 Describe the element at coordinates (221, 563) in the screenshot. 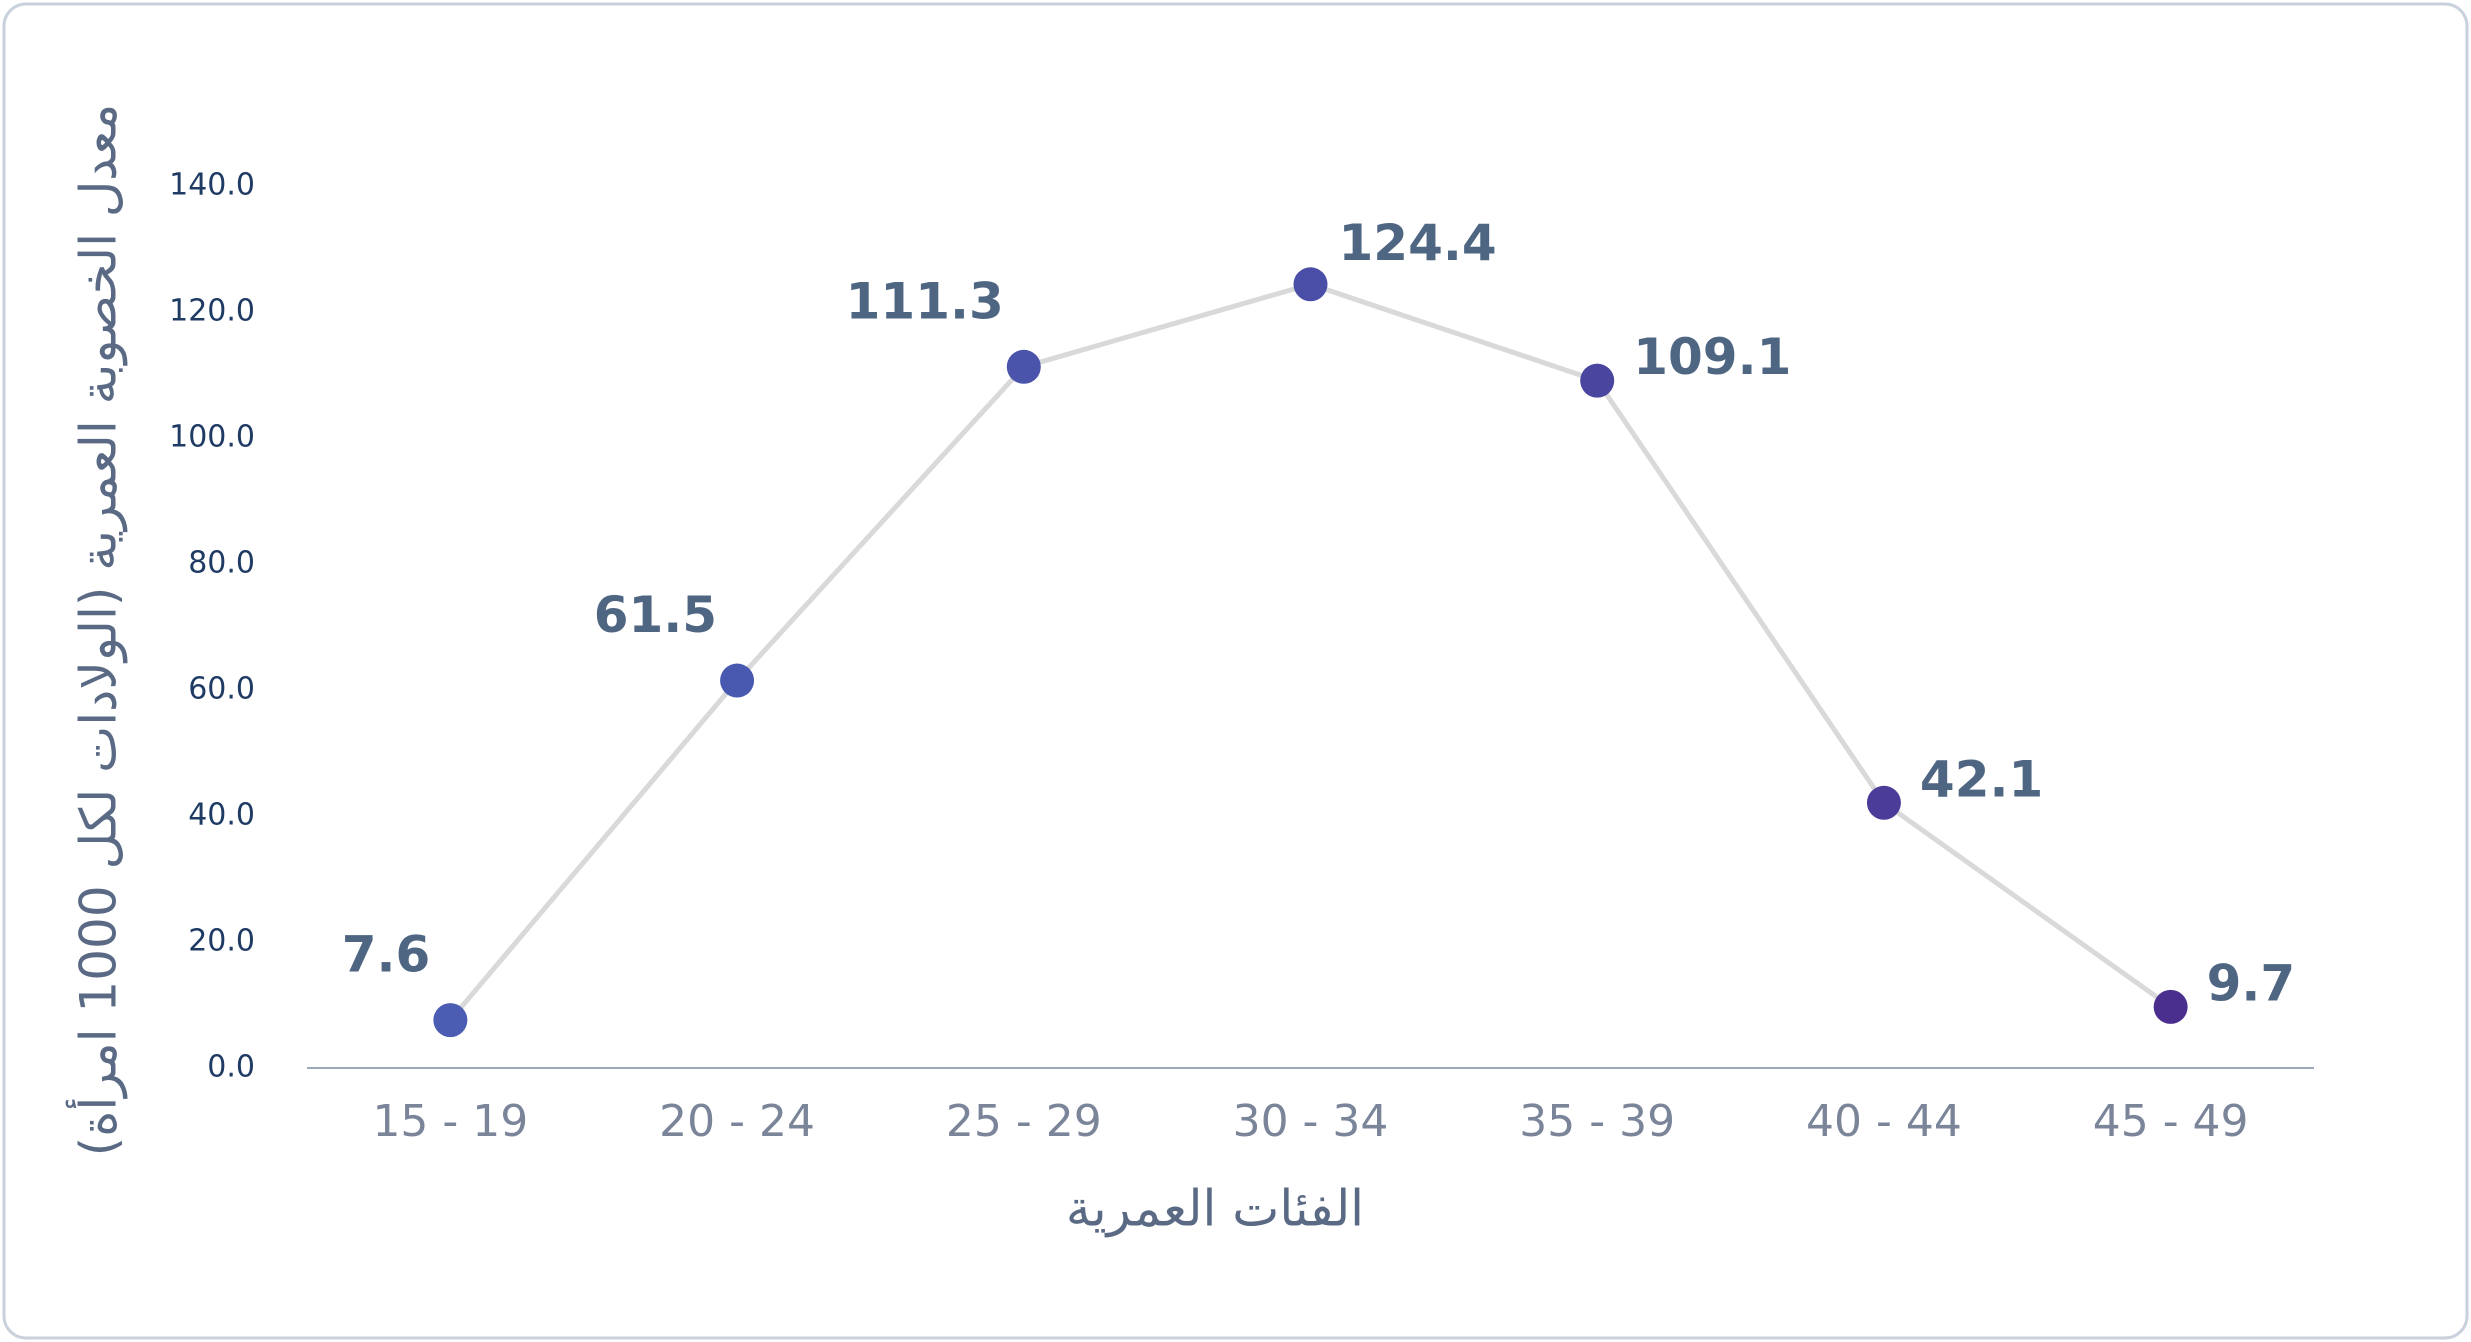

I see `y-tick-label: 80.0` at that location.